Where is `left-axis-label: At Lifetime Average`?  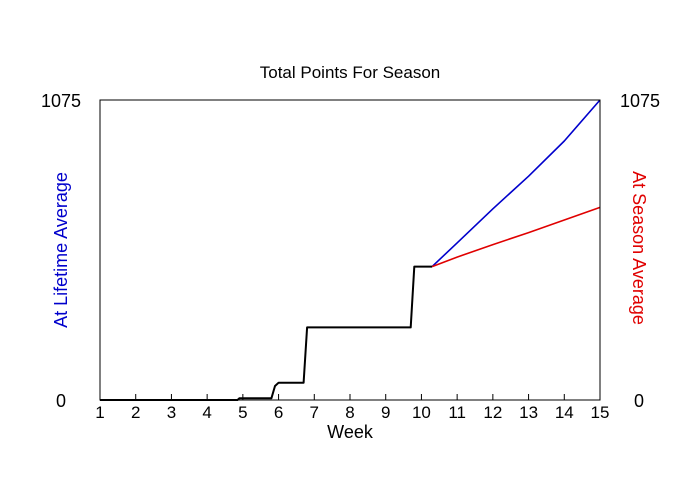
left-axis-label: At Lifetime Average is located at coordinates (61, 250).